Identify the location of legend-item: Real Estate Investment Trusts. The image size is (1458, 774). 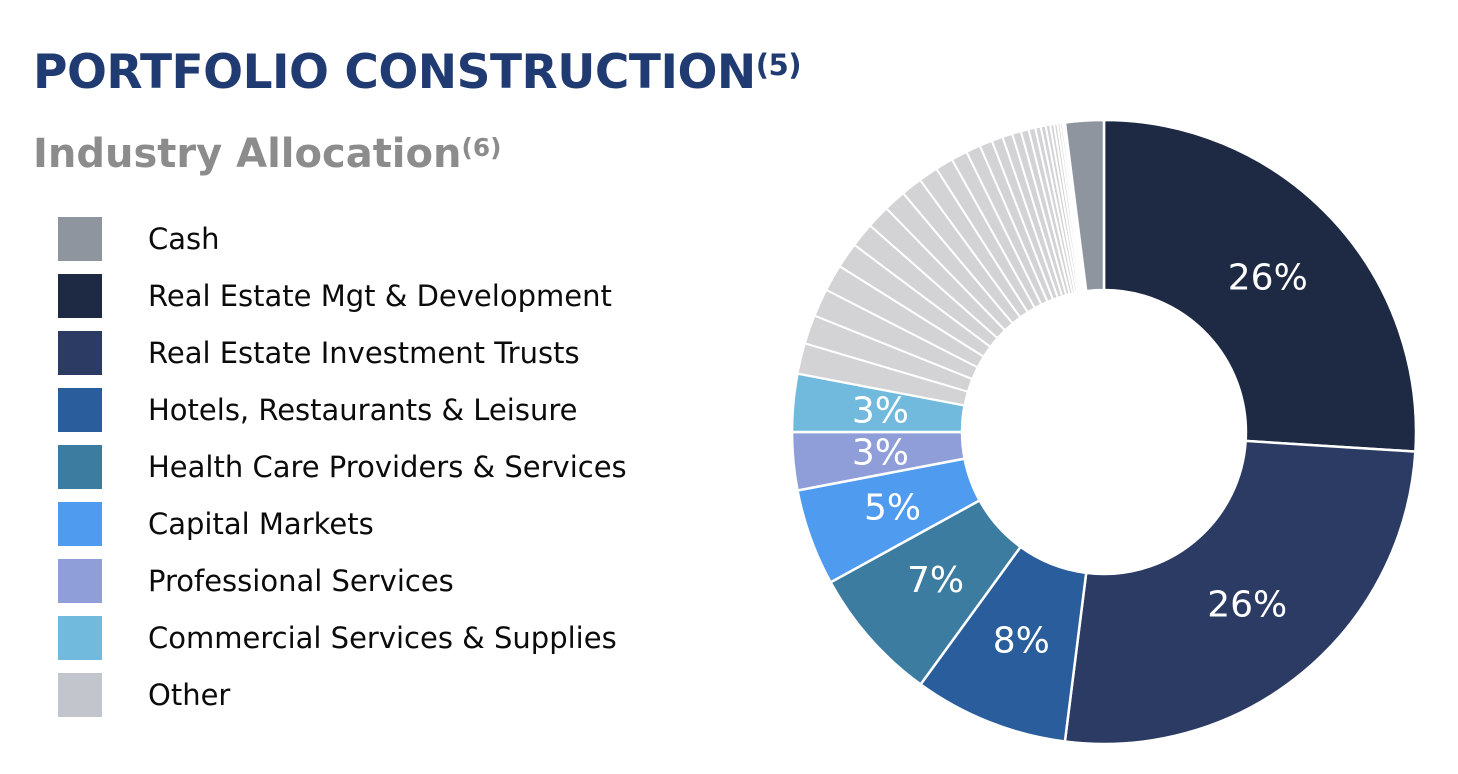
(342, 352).